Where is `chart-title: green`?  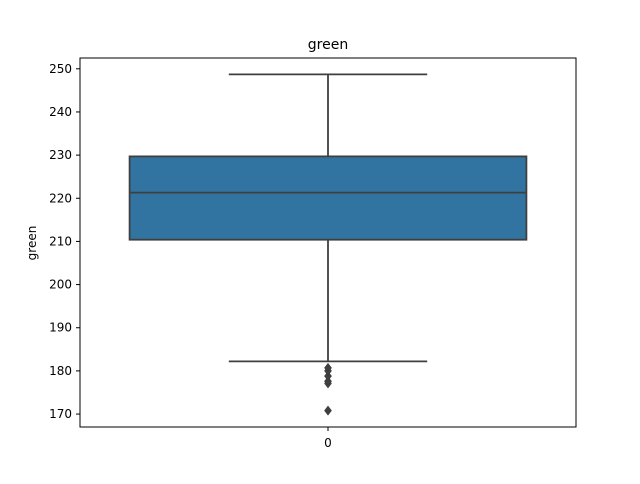 chart-title: green is located at coordinates (328, 45).